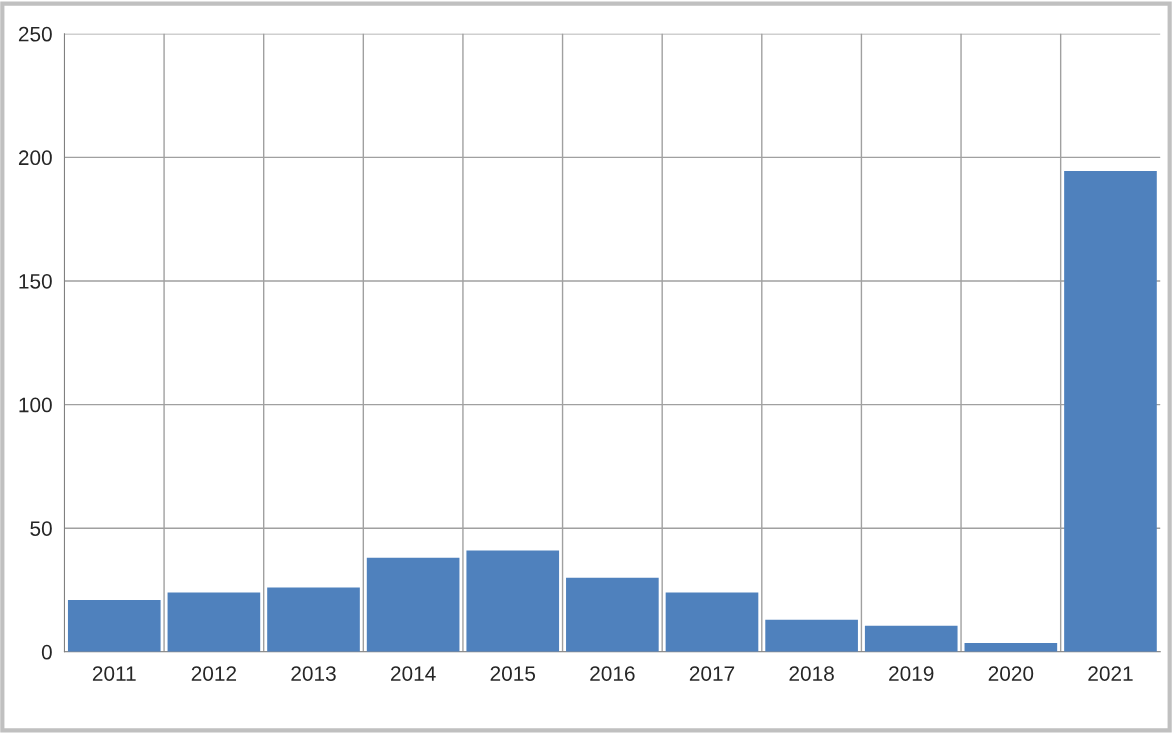 The width and height of the screenshot is (1172, 734). I want to click on x-tick-label: 2011, so click(114, 673).